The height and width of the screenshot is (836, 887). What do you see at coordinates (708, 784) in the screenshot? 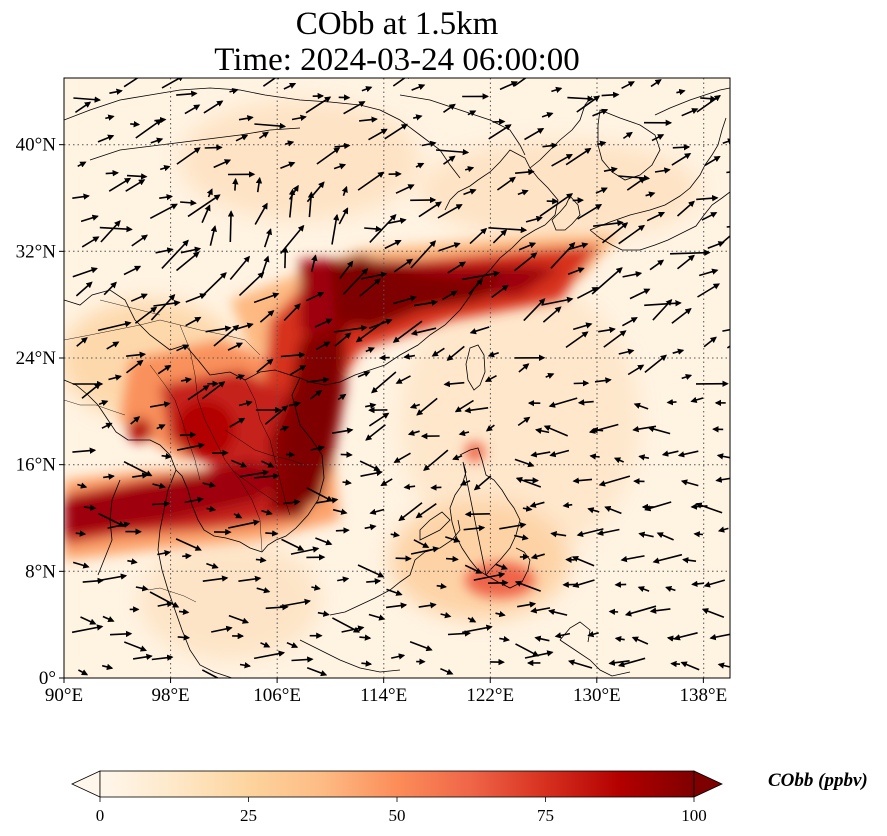
I see `colorbar-extend-max` at bounding box center [708, 784].